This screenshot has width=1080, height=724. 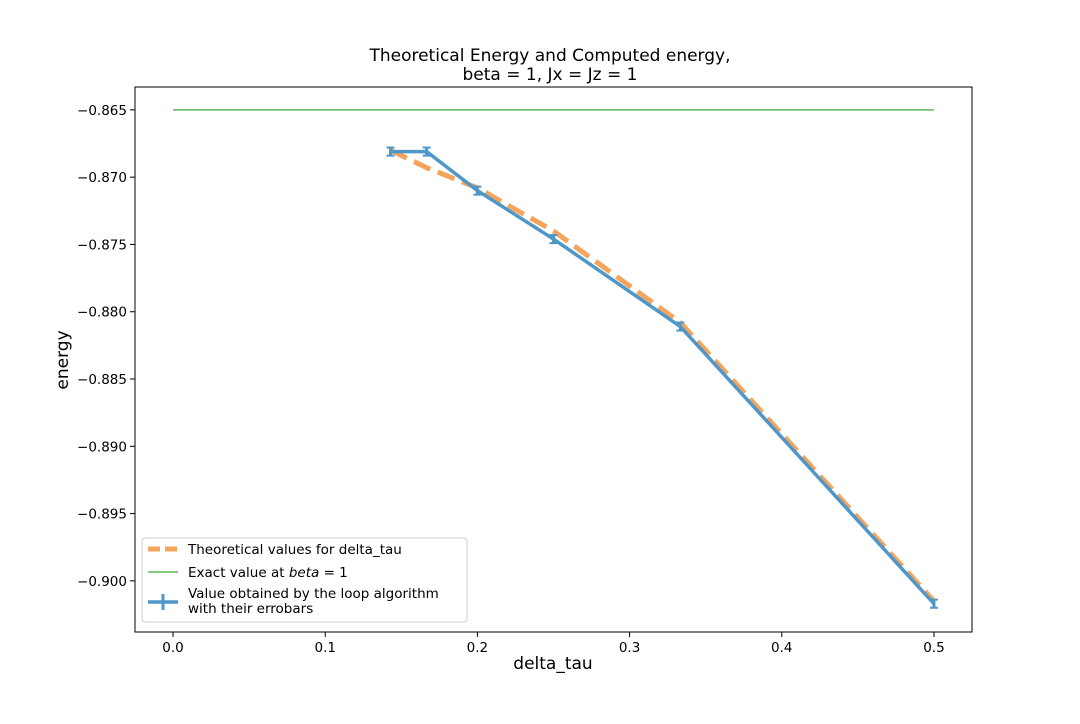 I want to click on x-tick-label: 0.5, so click(x=933, y=648).